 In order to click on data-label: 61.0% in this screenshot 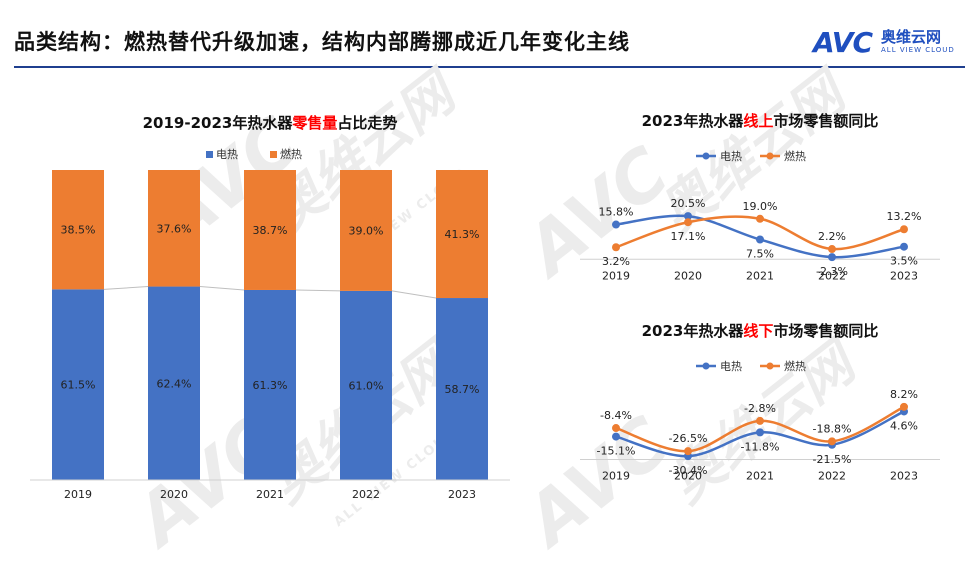, I will do `click(366, 385)`.